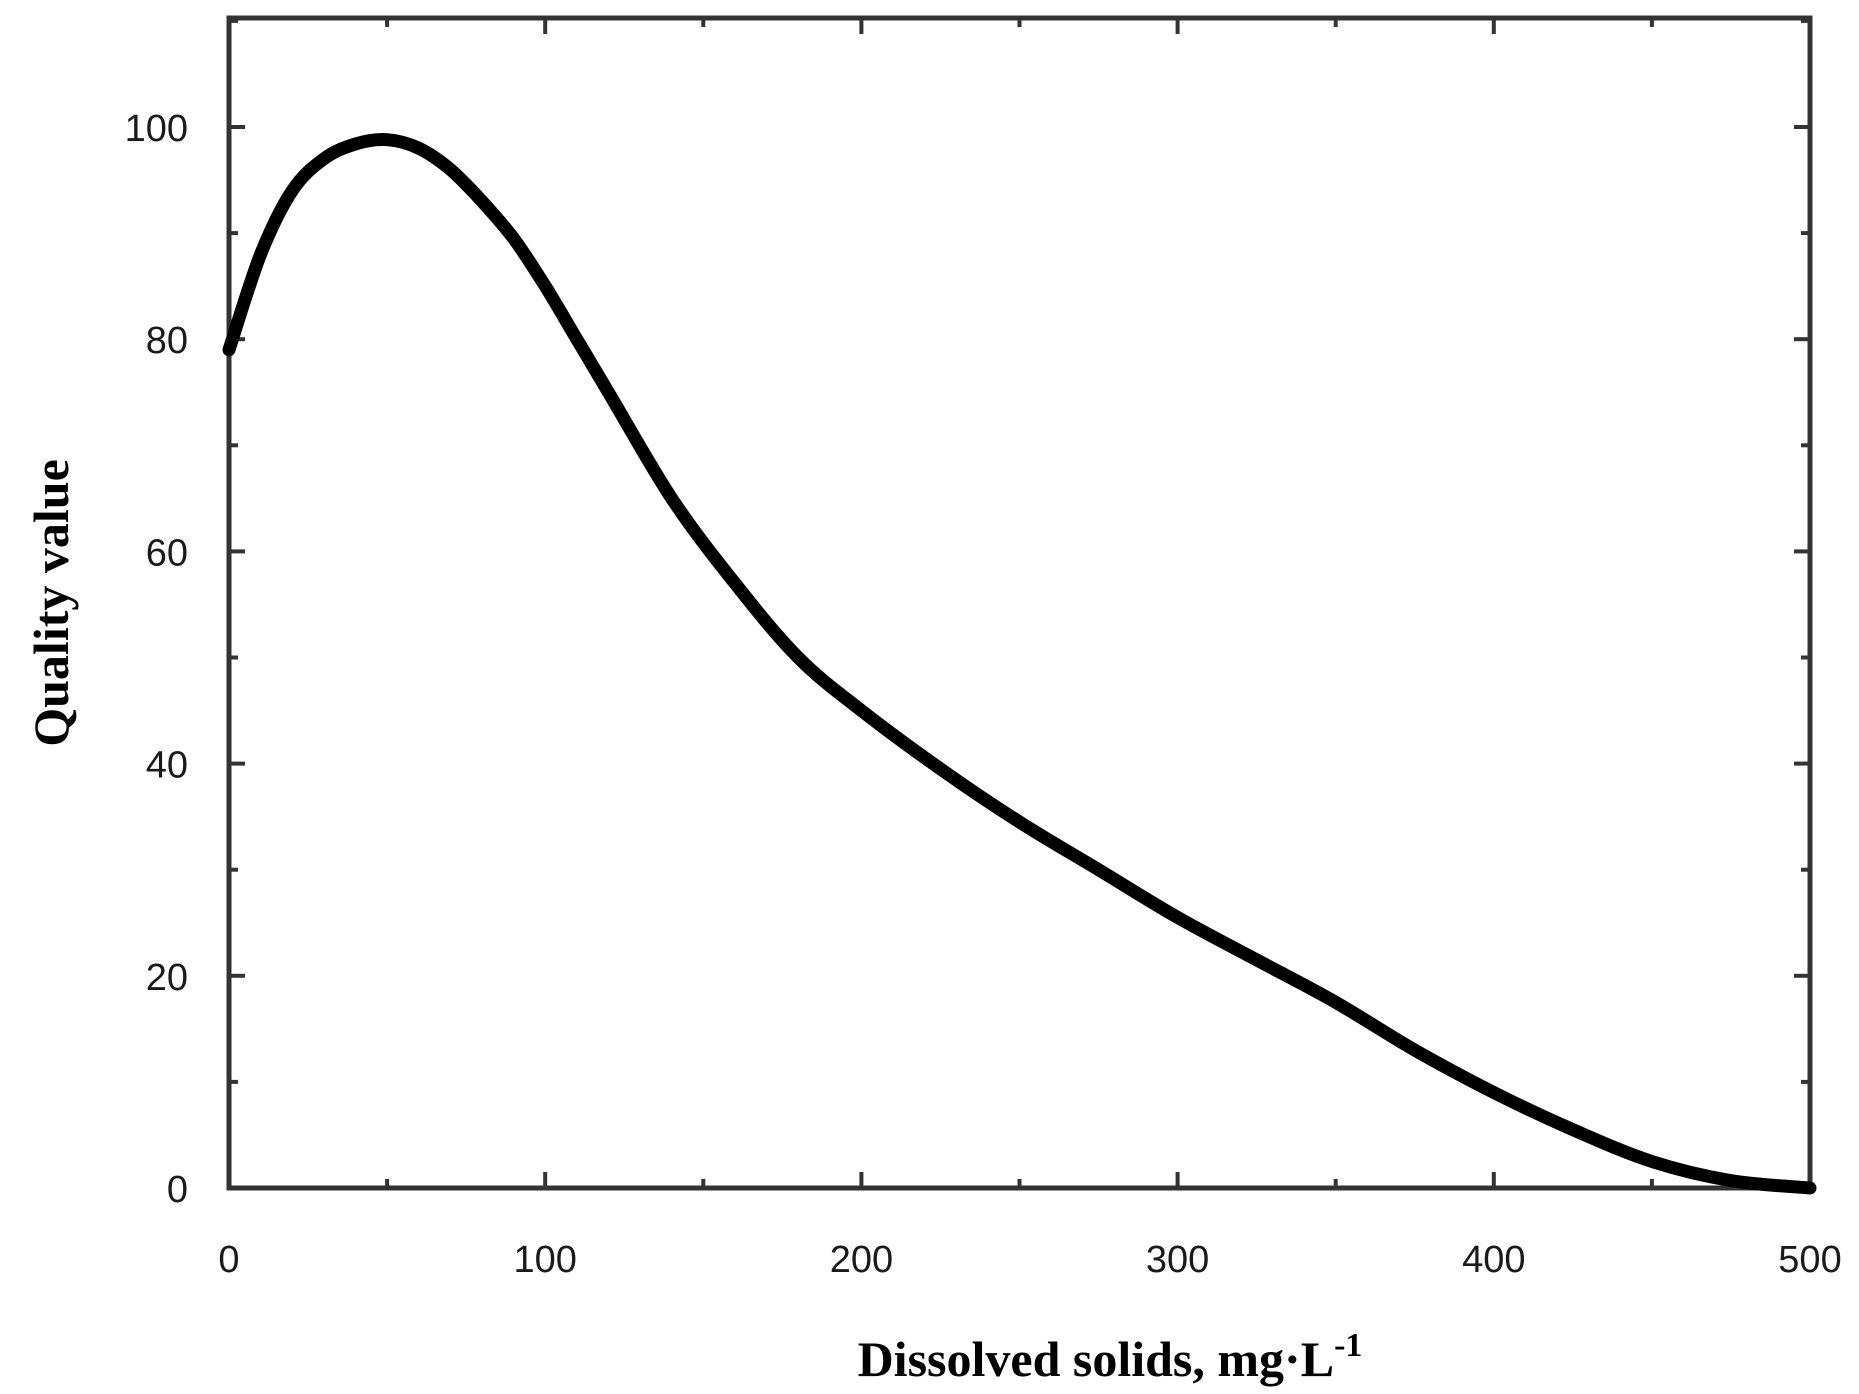 Image resolution: width=1859 pixels, height=1394 pixels. What do you see at coordinates (1096, 1359) in the screenshot?
I see `x-axis-title-main: Dissolved solids, mg·L` at bounding box center [1096, 1359].